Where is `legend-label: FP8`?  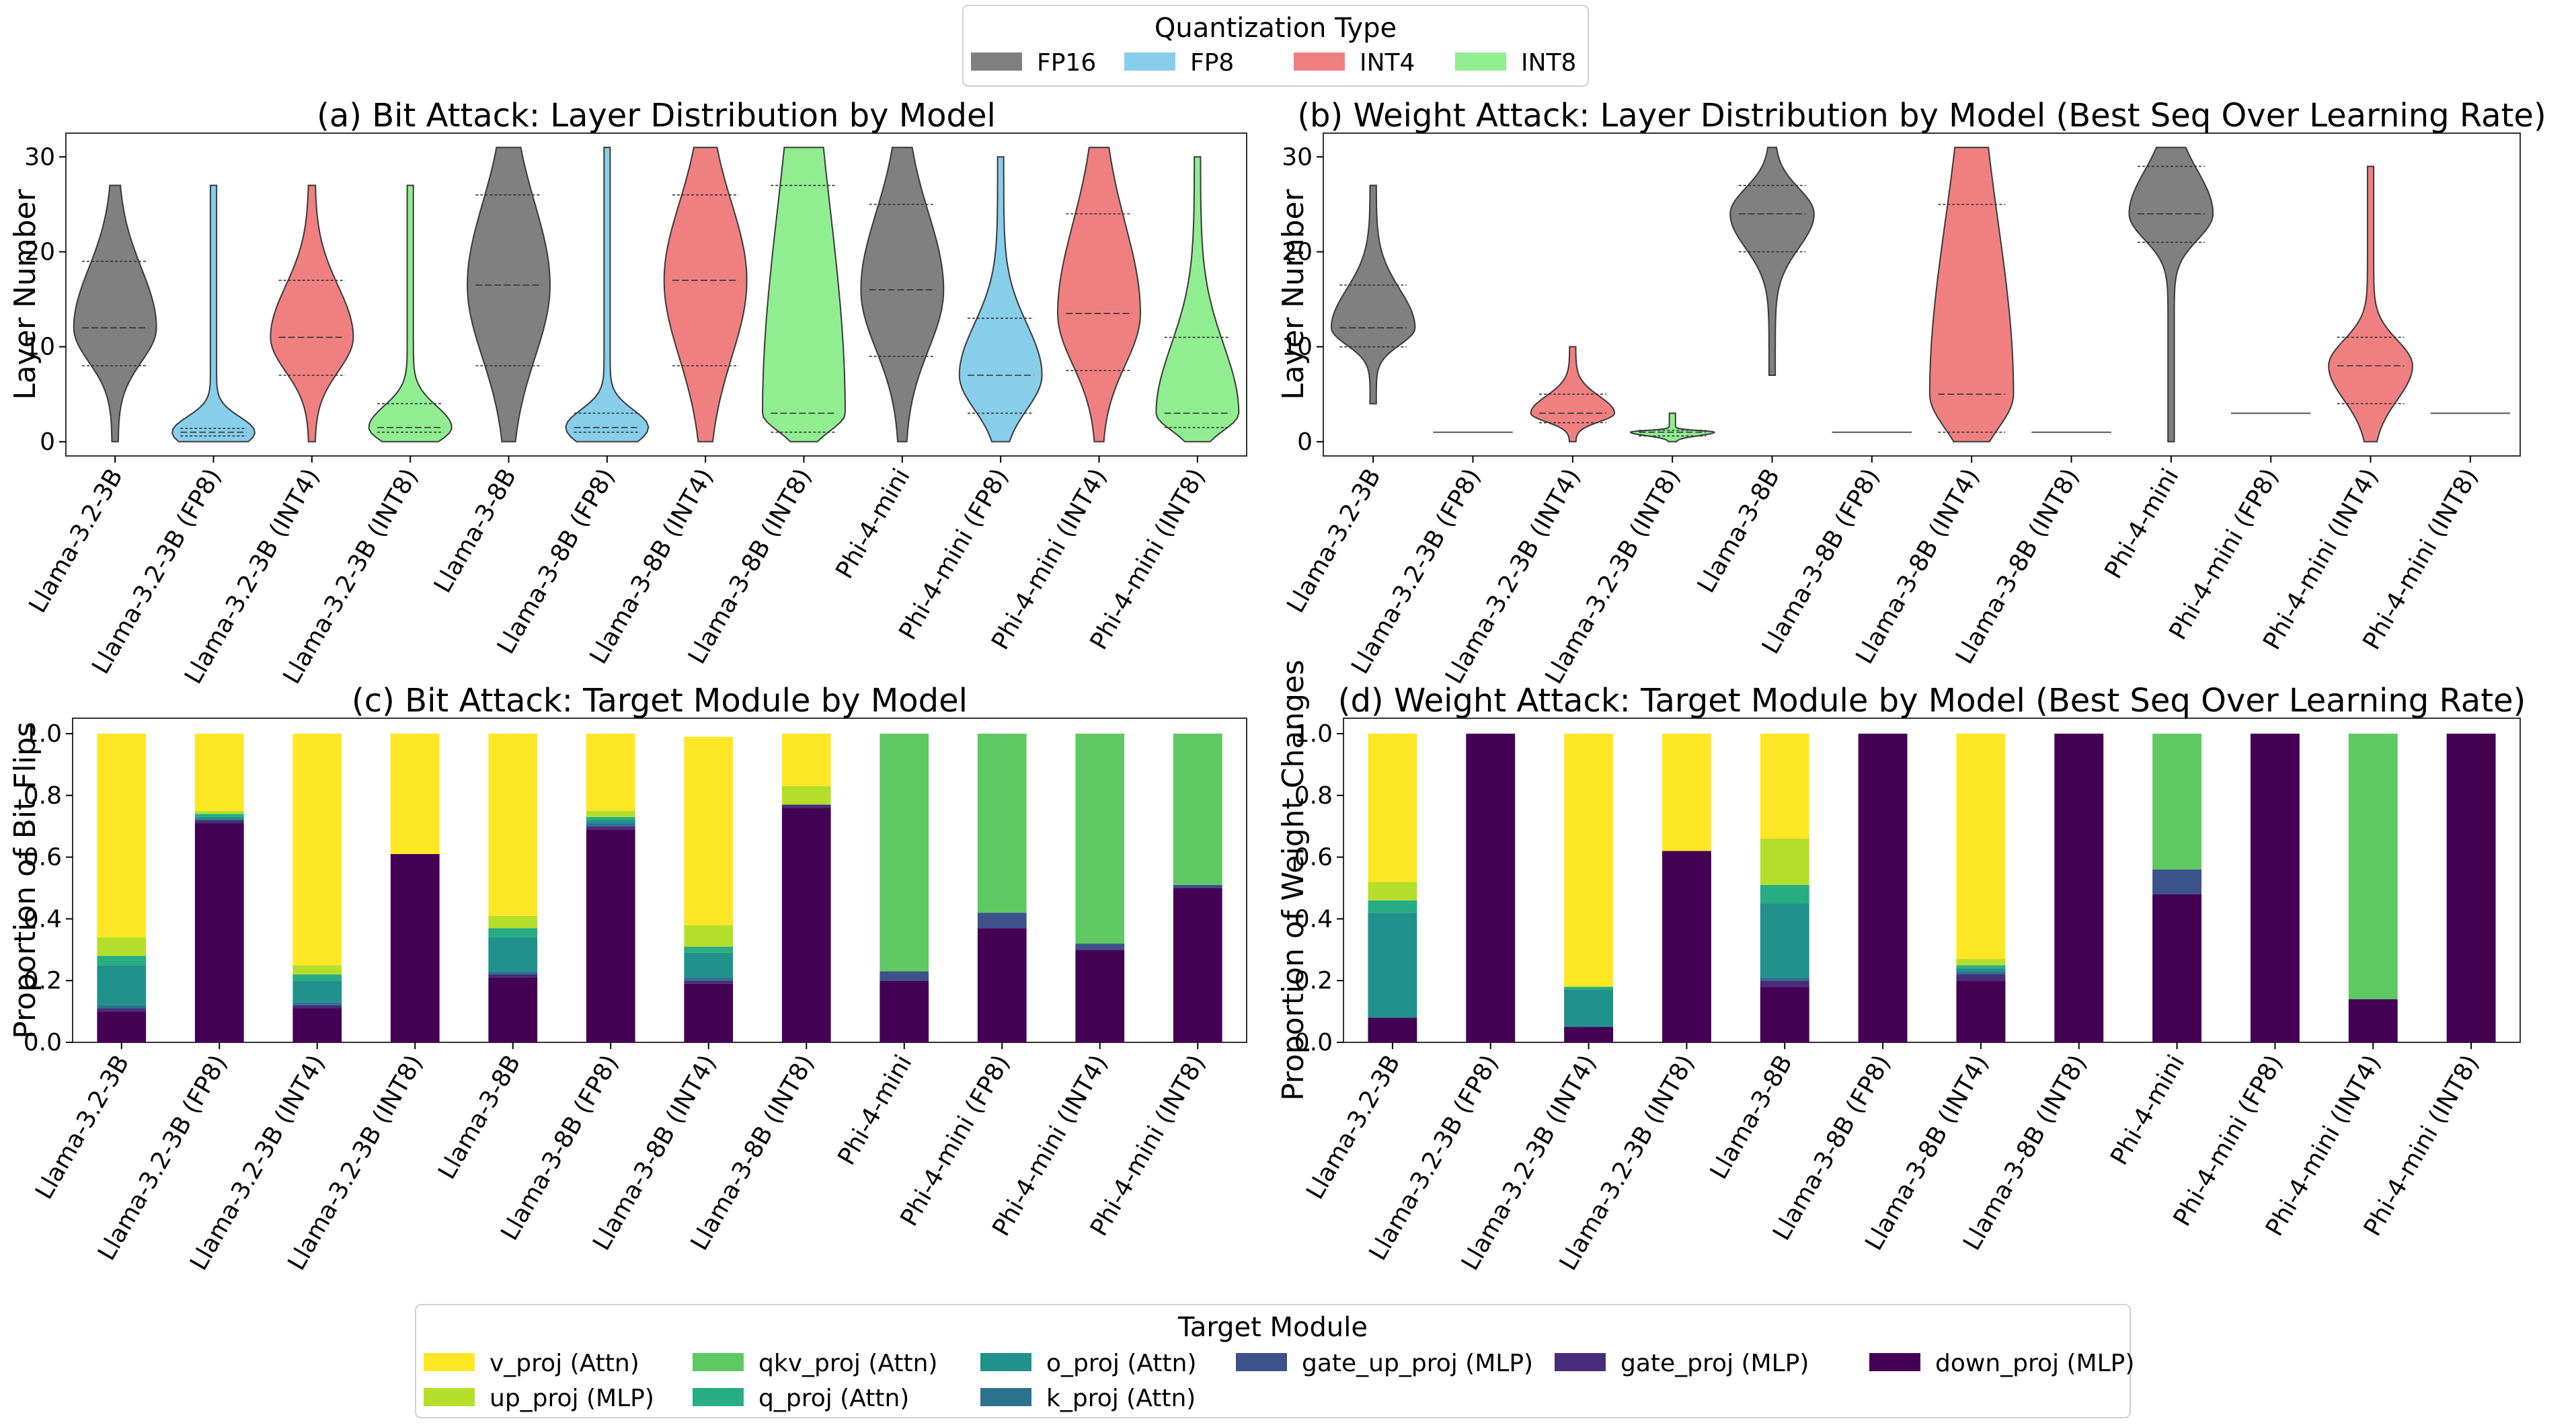
legend-label: FP8 is located at coordinates (1212, 63).